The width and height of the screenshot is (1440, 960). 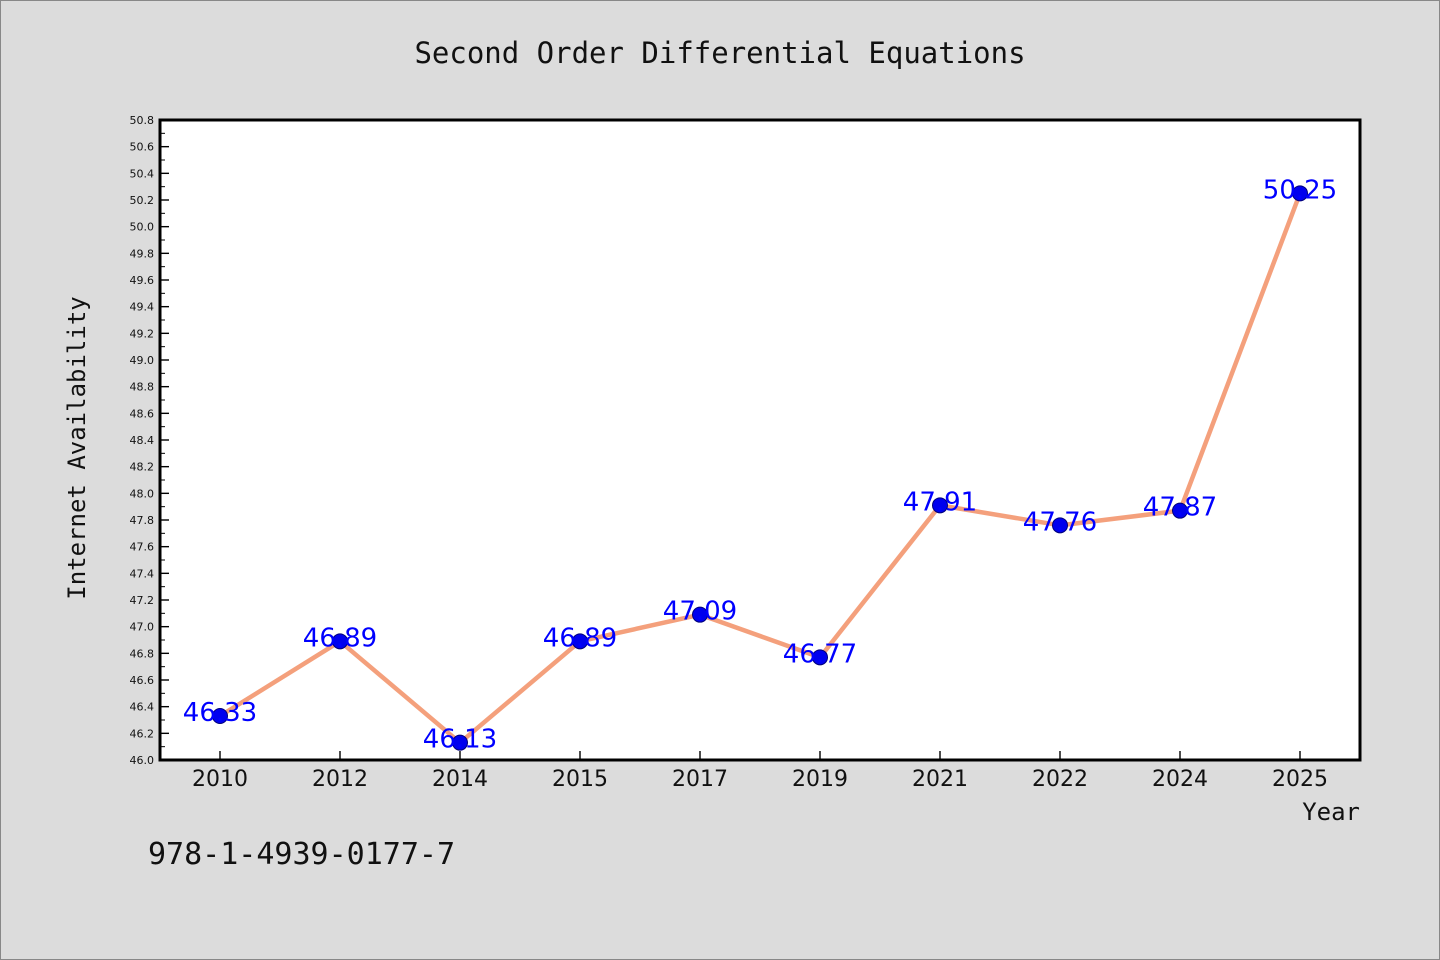 What do you see at coordinates (142, 227) in the screenshot?
I see `y-tick-label: 50.0` at bounding box center [142, 227].